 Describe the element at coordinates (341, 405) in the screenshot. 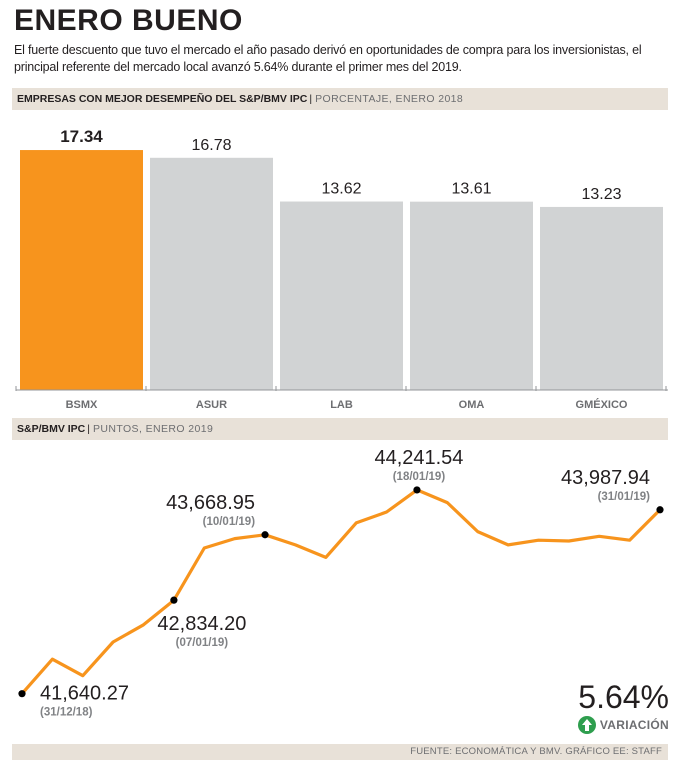

I see `x-tick-label: LAB` at that location.